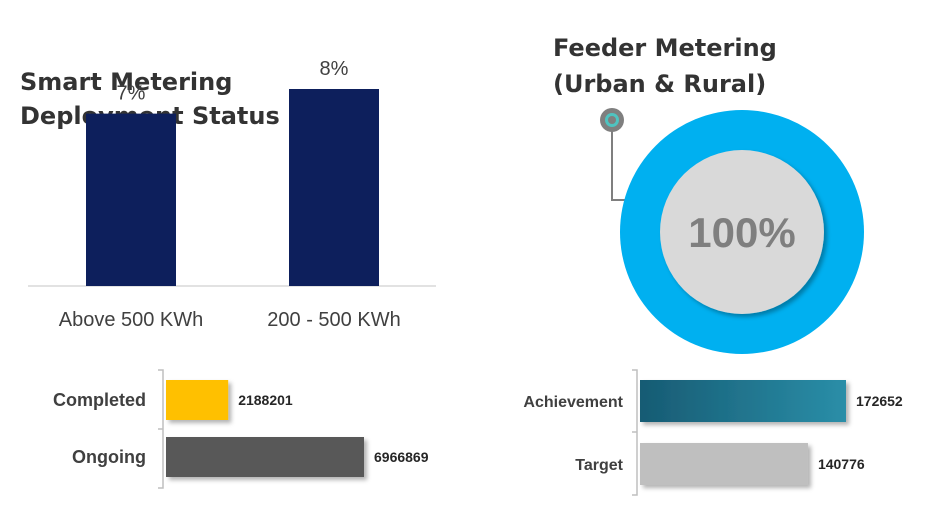  I want to click on right-chart-title: Feeder Metering (Urban & Rural), so click(669, 66).